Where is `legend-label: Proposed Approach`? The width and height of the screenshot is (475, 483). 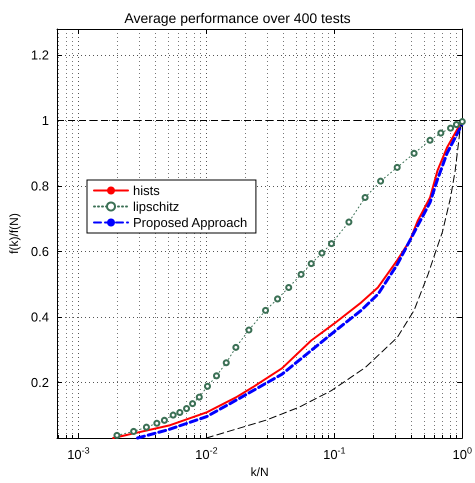 legend-label: Proposed Approach is located at coordinates (190, 222).